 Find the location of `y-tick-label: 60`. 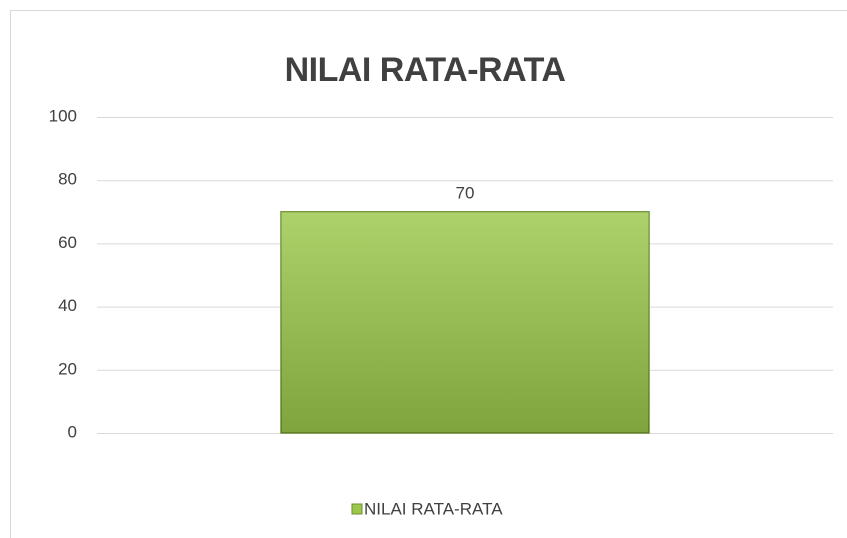

y-tick-label: 60 is located at coordinates (67, 242).